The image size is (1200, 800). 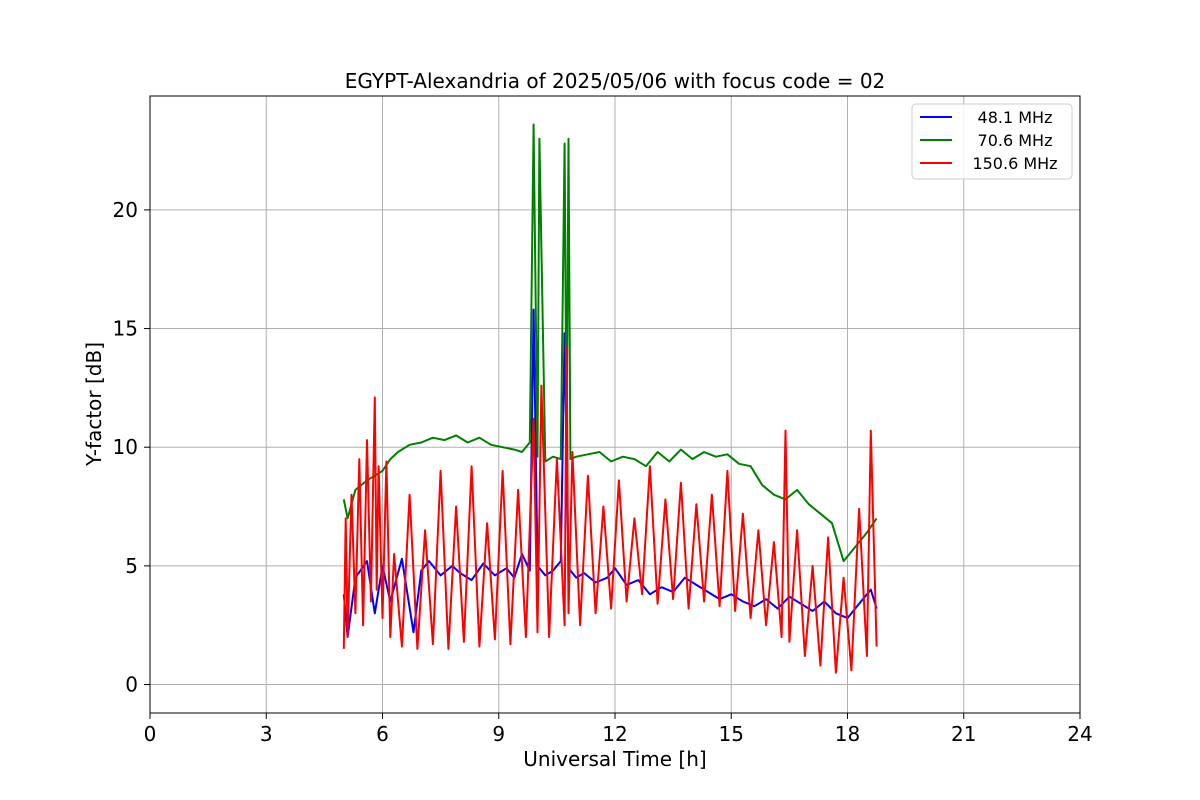 I want to click on x-tick-label: 21, so click(x=963, y=734).